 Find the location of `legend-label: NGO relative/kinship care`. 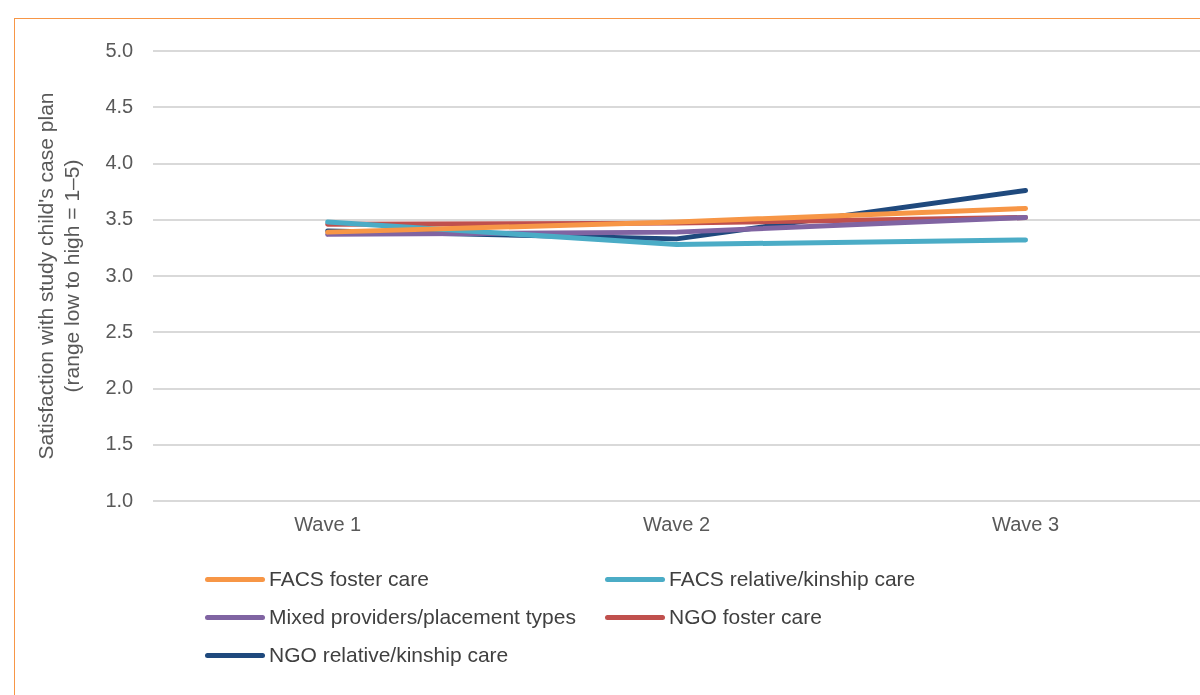

legend-label: NGO relative/kinship care is located at coordinates (389, 655).